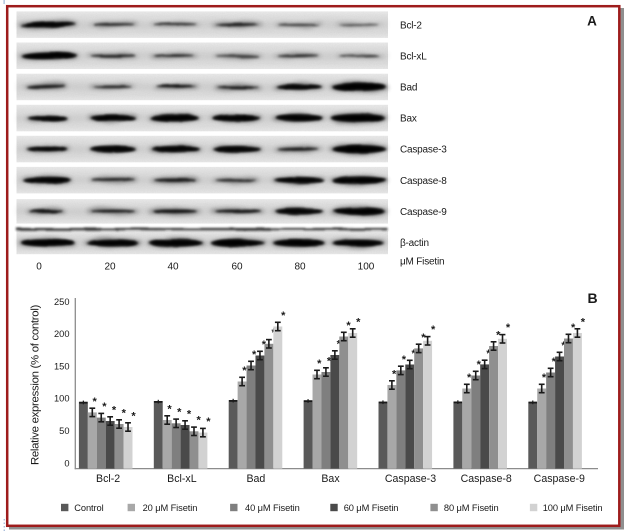  What do you see at coordinates (64, 431) in the screenshot?
I see `svg-text: 50` at bounding box center [64, 431].